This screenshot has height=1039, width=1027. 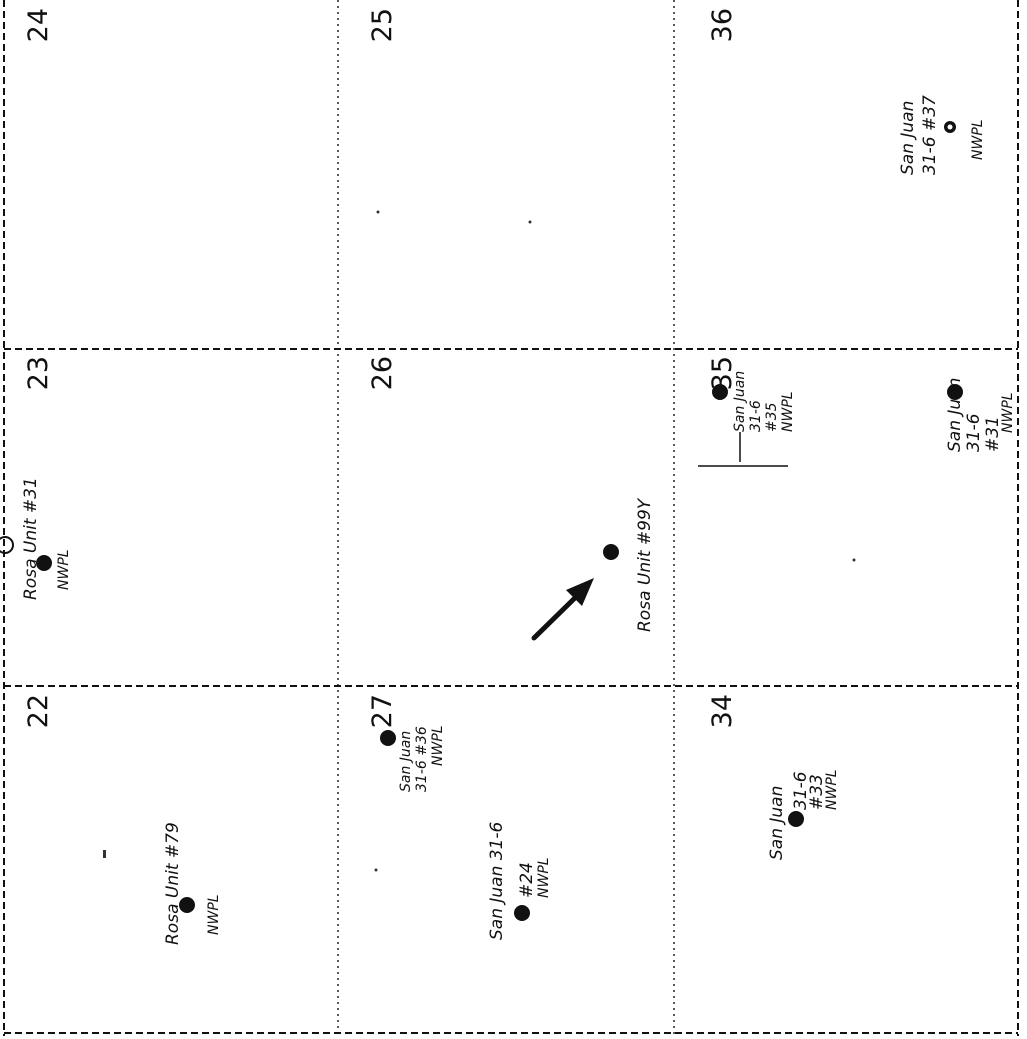 What do you see at coordinates (930, 135) in the screenshot?
I see `well-label-line: 31-6 #37` at bounding box center [930, 135].